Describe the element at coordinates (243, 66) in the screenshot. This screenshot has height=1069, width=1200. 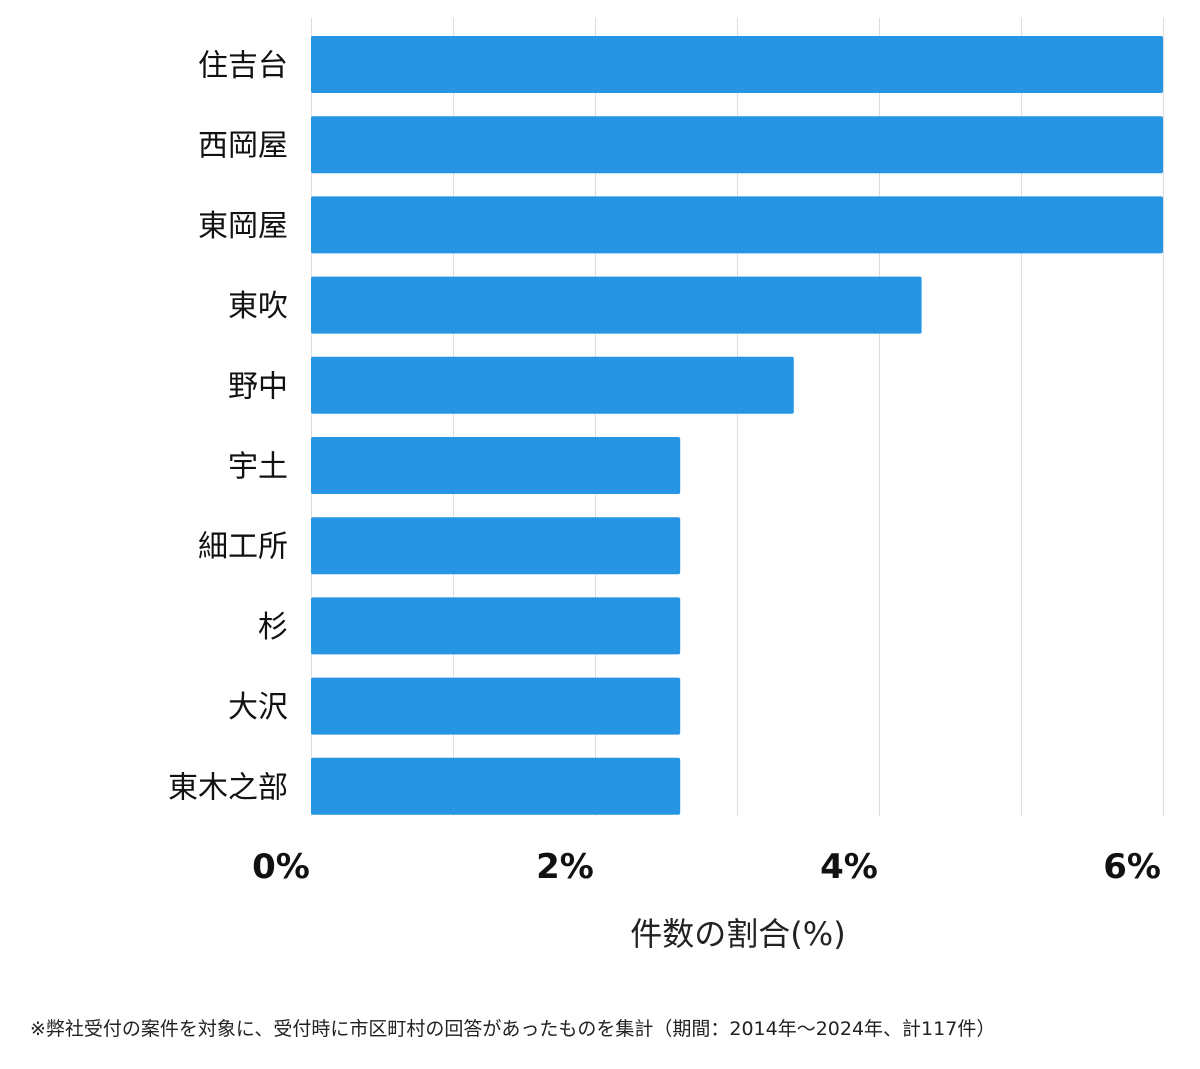
I see `category-label: 住吉台` at that location.